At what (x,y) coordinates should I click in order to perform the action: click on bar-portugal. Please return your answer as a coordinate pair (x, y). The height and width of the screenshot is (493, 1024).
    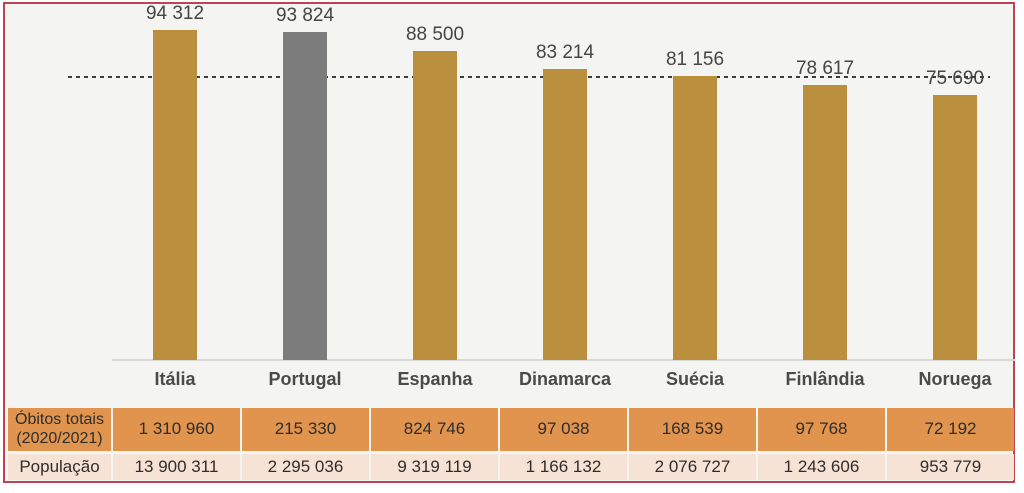
    Looking at the image, I should click on (305, 196).